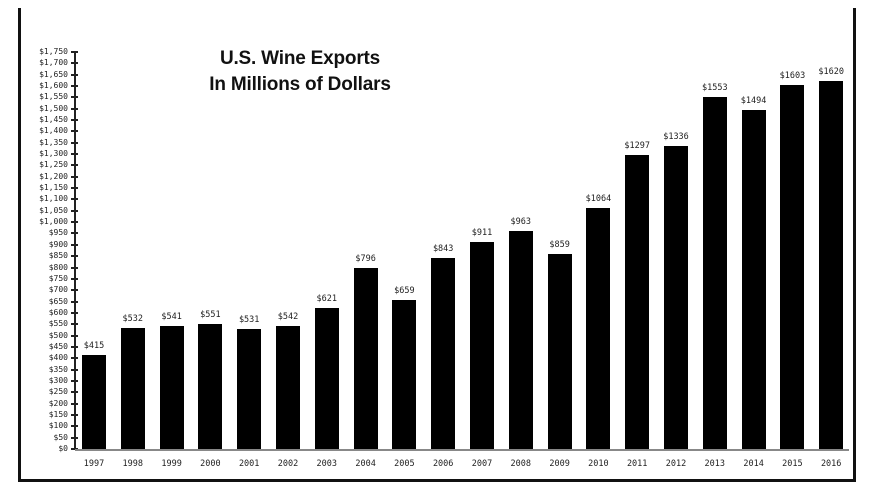 This screenshot has width=879, height=500. Describe the element at coordinates (676, 297) in the screenshot. I see `bar-2012` at that location.